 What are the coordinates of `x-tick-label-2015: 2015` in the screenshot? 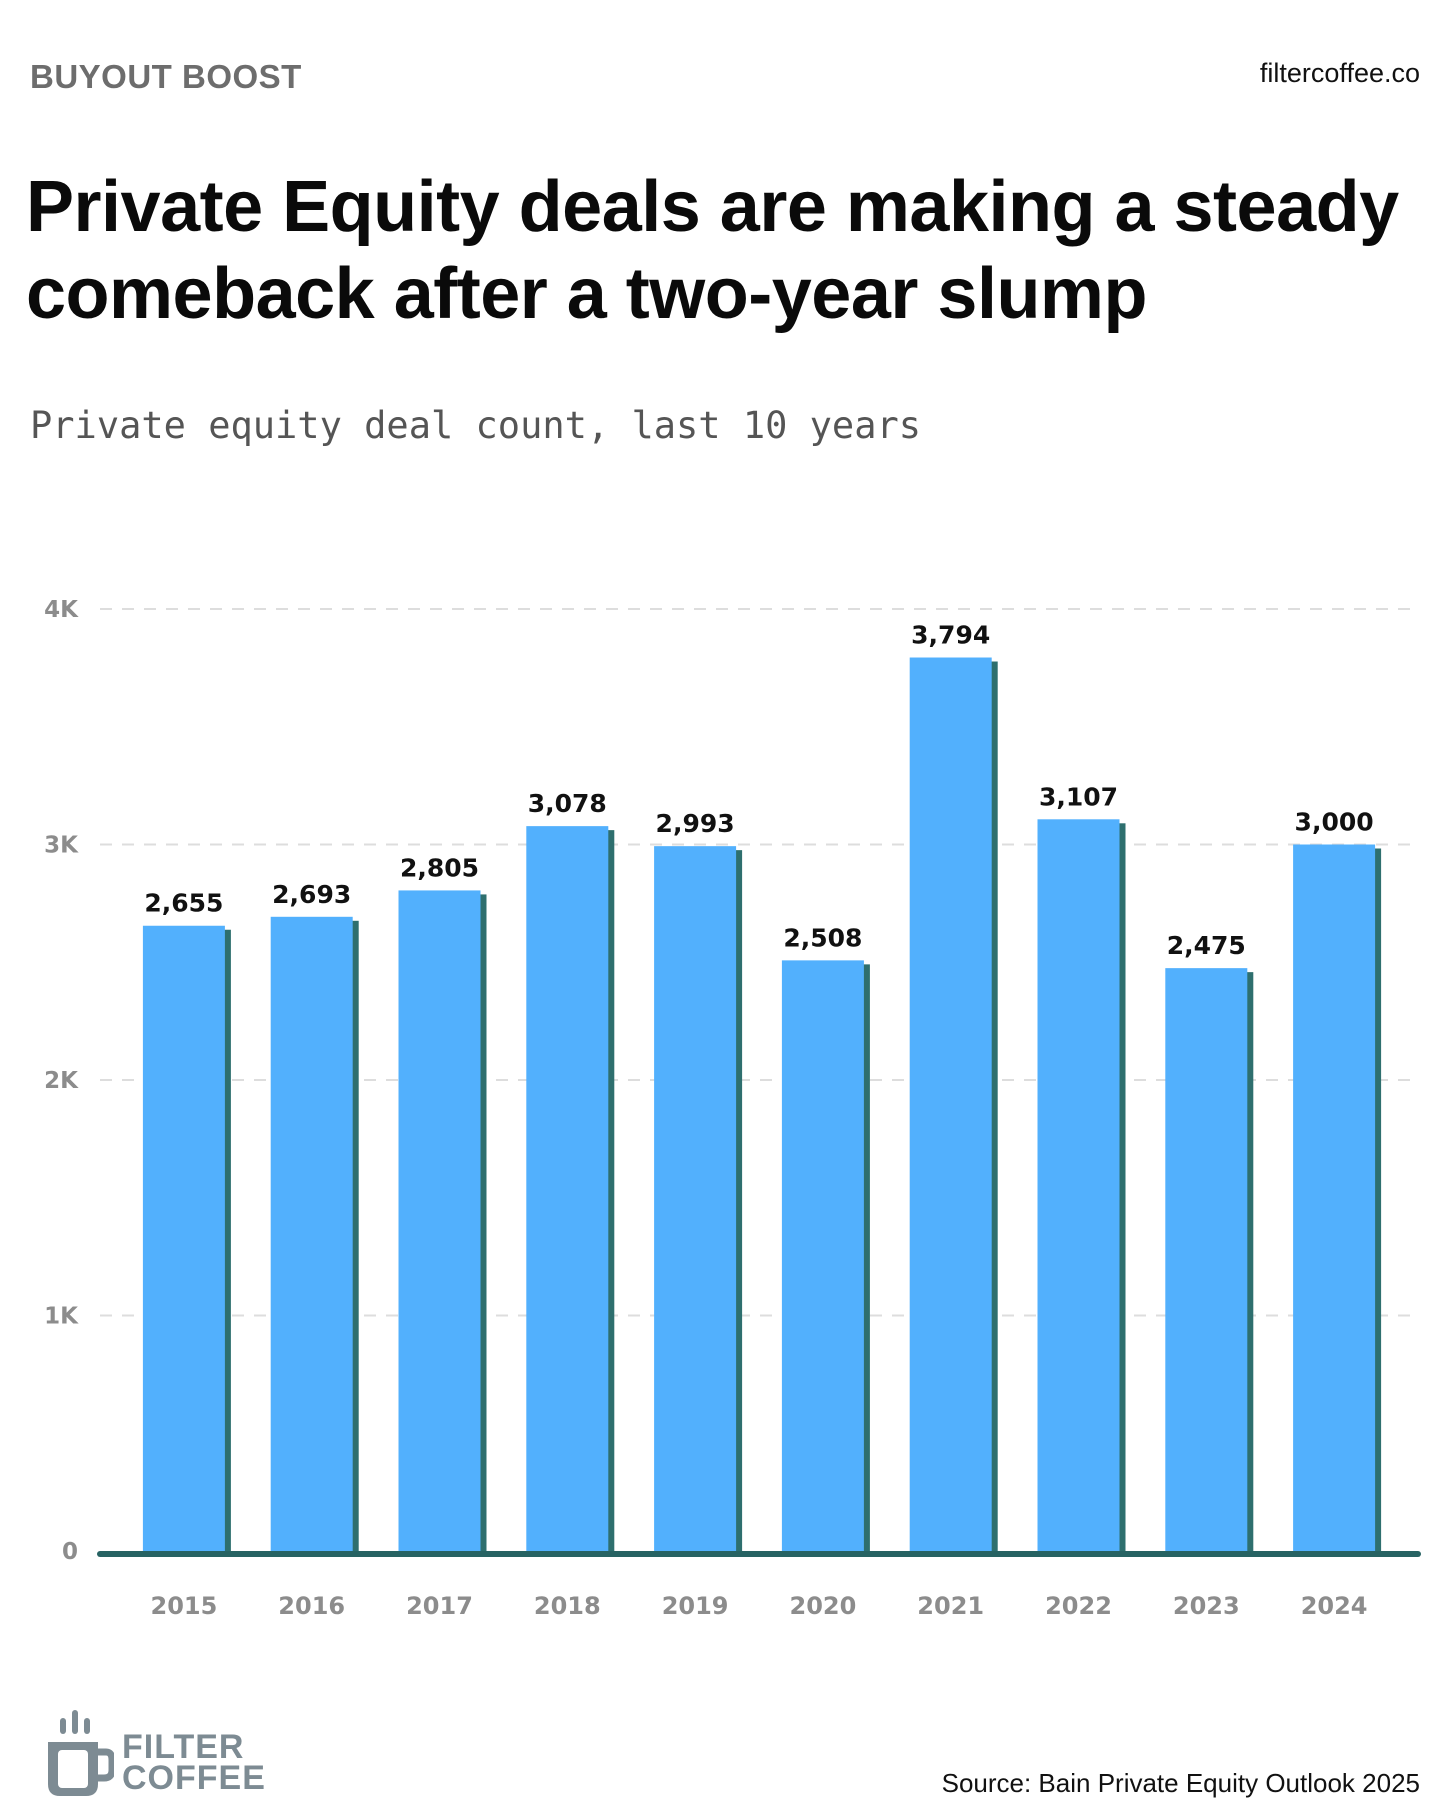 It's located at (184, 1606).